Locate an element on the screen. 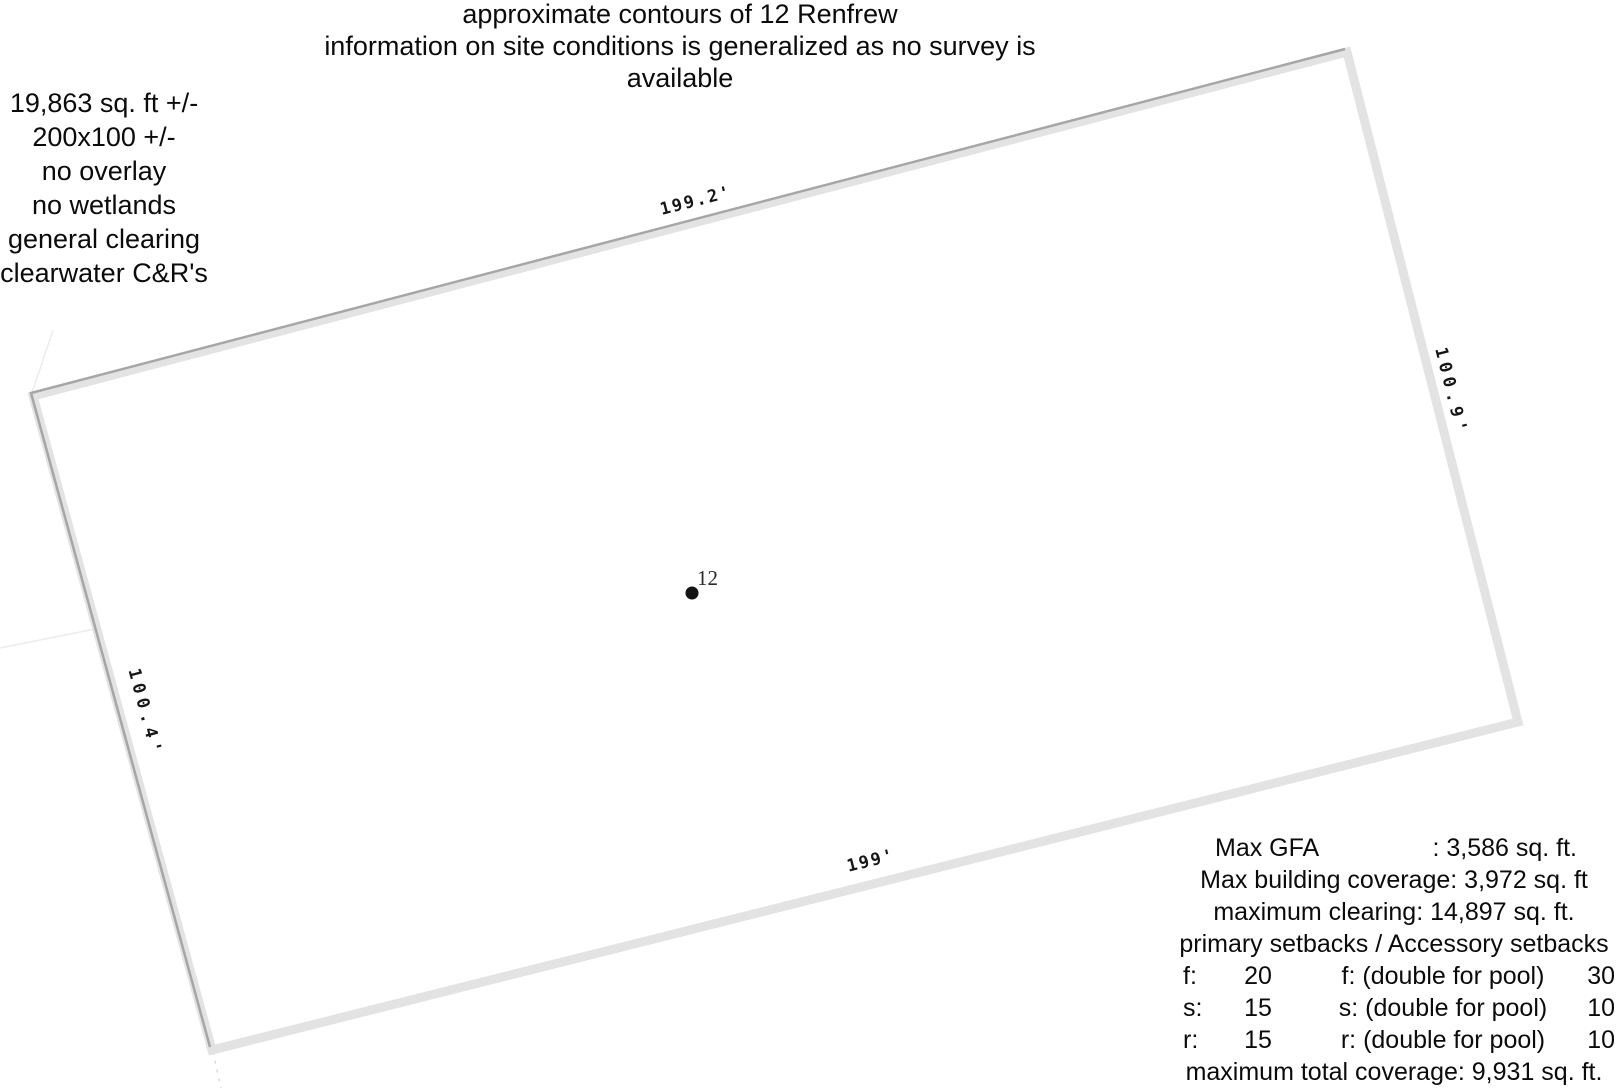  rear-accessory-label: r: (double for pool) is located at coordinates (1443, 1040).